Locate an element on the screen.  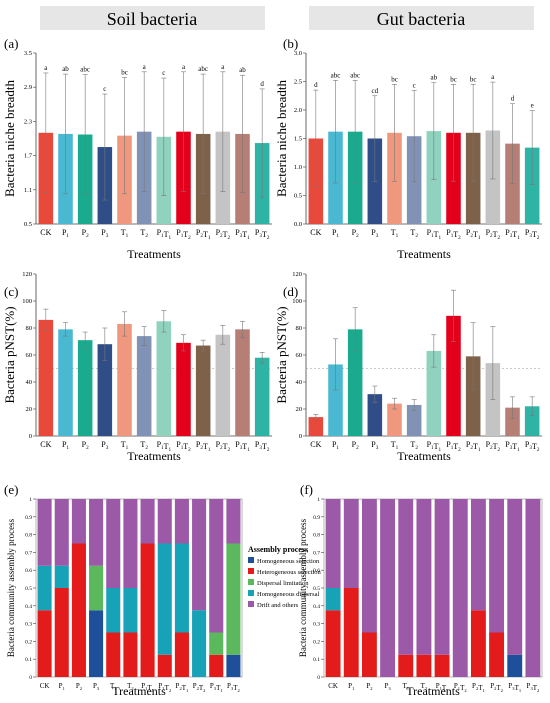
x-tick-label: P3T1 is located at coordinates (512, 446).